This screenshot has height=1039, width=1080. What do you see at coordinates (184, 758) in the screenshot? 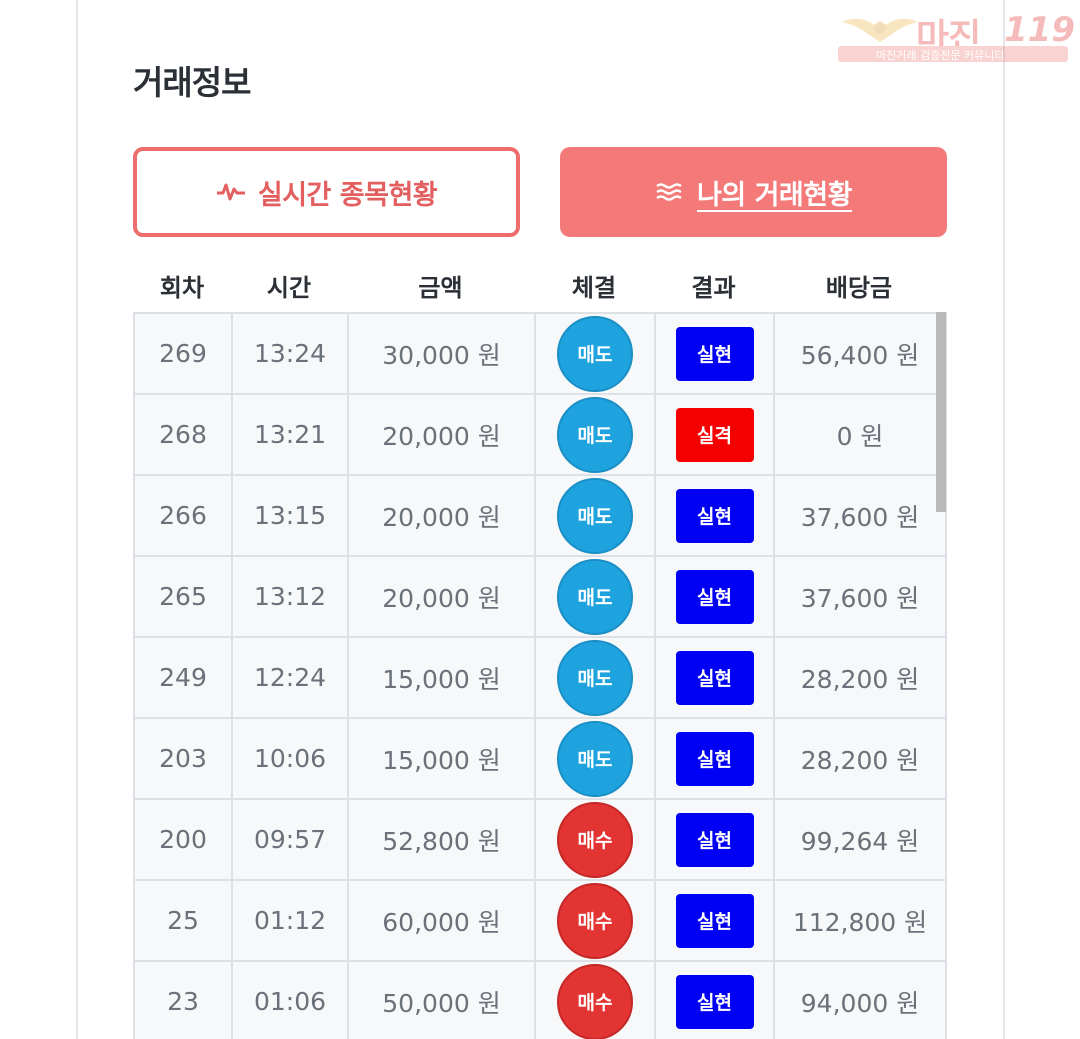
I see `round-cell: 203` at bounding box center [184, 758].